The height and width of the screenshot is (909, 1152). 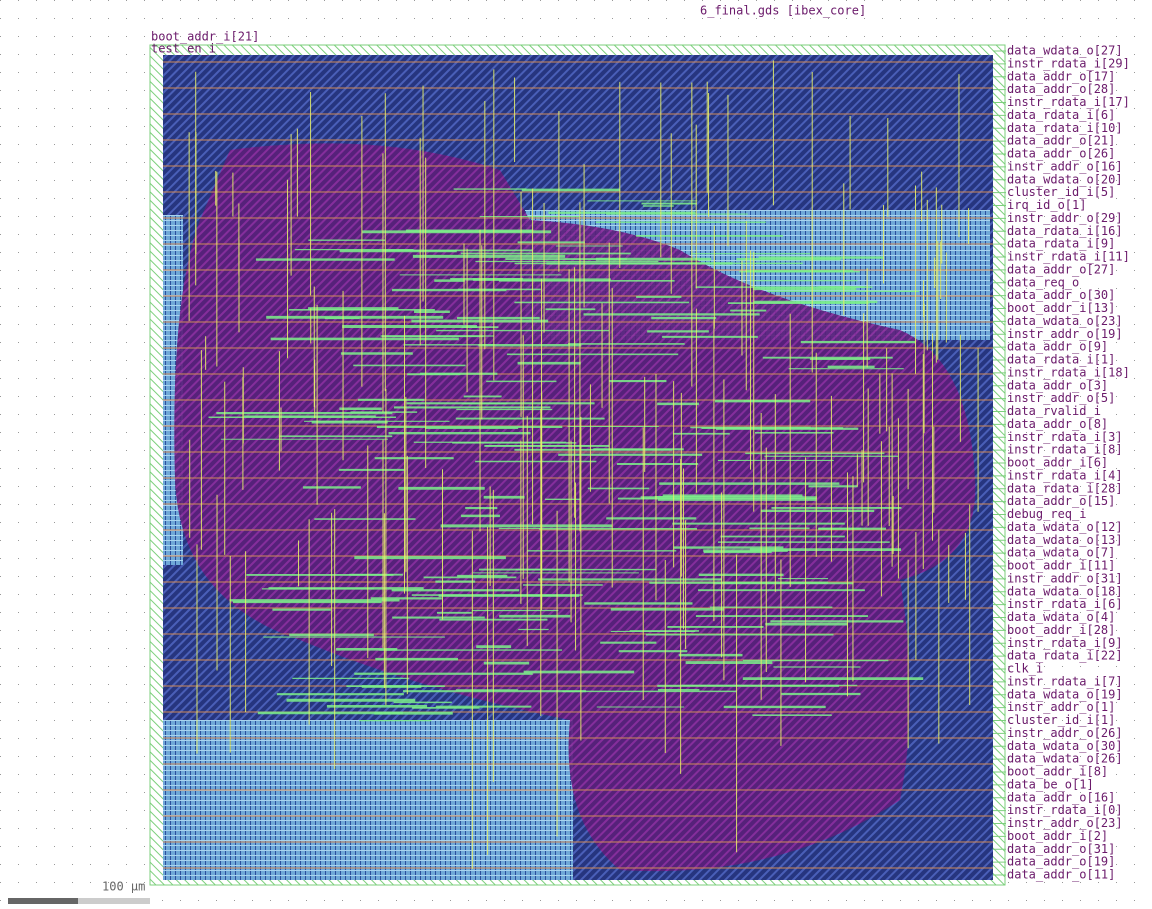 I want to click on pin-label: data_wdata_o[26], so click(x=1065, y=759).